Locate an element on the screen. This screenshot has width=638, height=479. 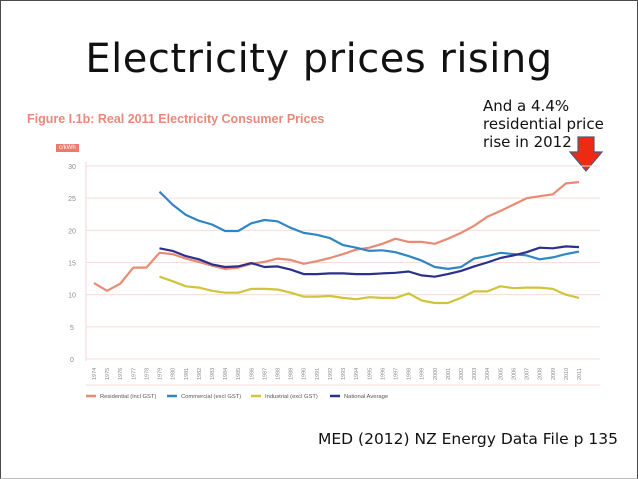
x-tick-label: 1986 is located at coordinates (252, 374).